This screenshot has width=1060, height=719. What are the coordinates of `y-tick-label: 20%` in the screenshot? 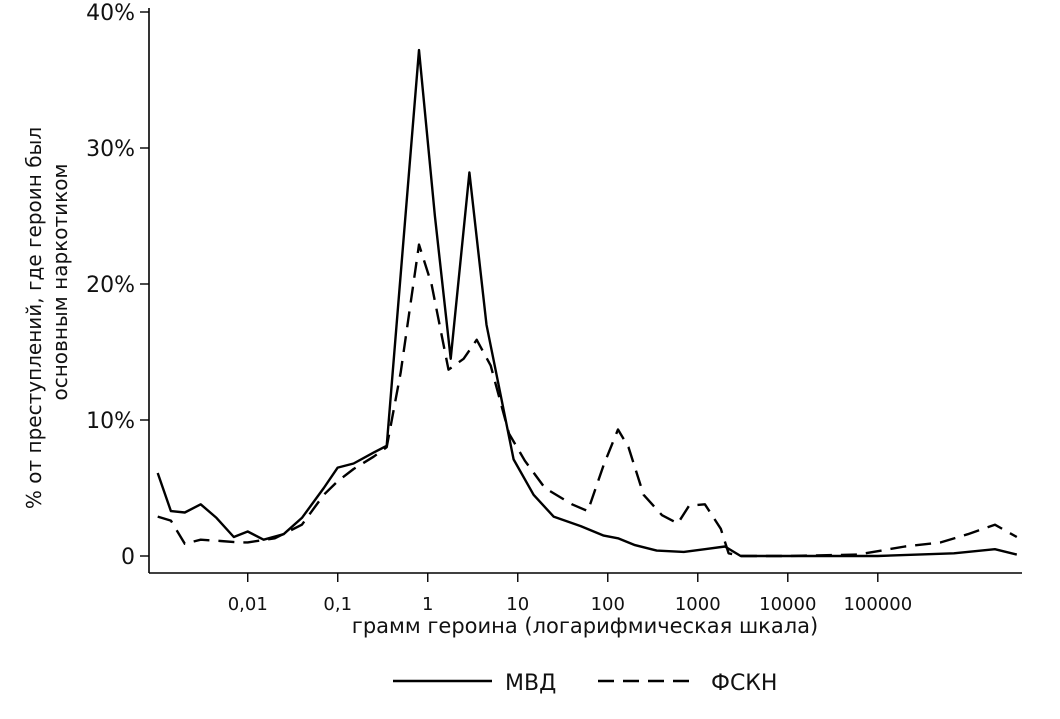 It's located at (110, 285).